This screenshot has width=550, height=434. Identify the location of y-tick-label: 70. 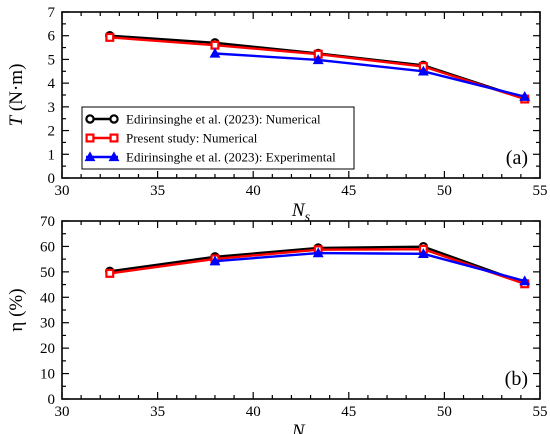
(47, 222).